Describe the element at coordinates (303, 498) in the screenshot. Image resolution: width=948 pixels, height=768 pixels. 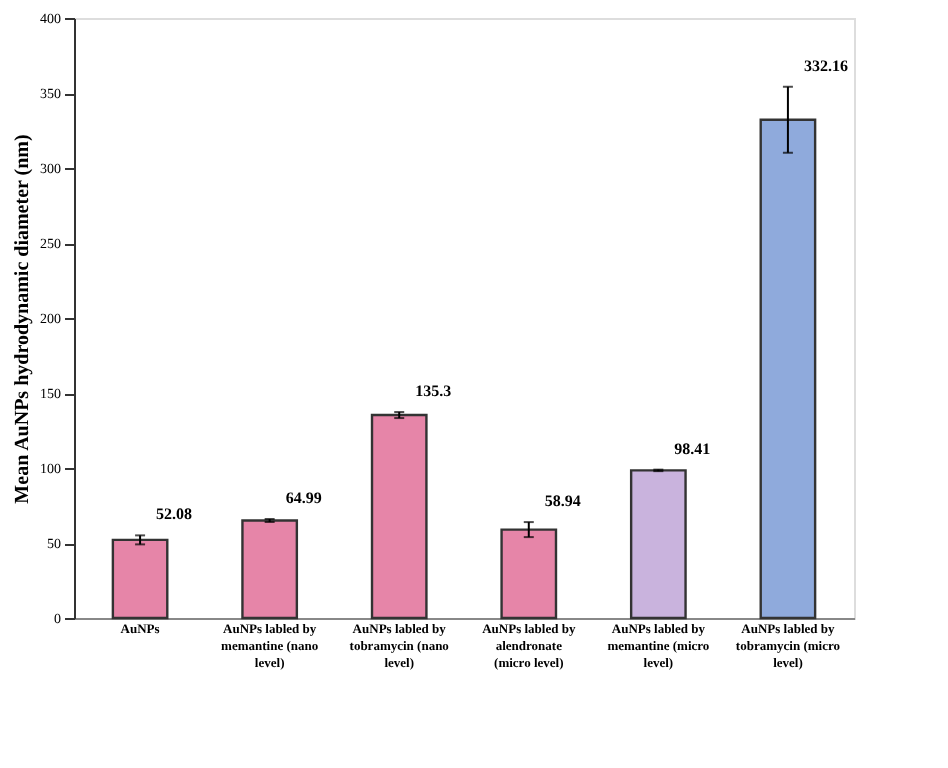
I see `data-label: 64.99` at that location.